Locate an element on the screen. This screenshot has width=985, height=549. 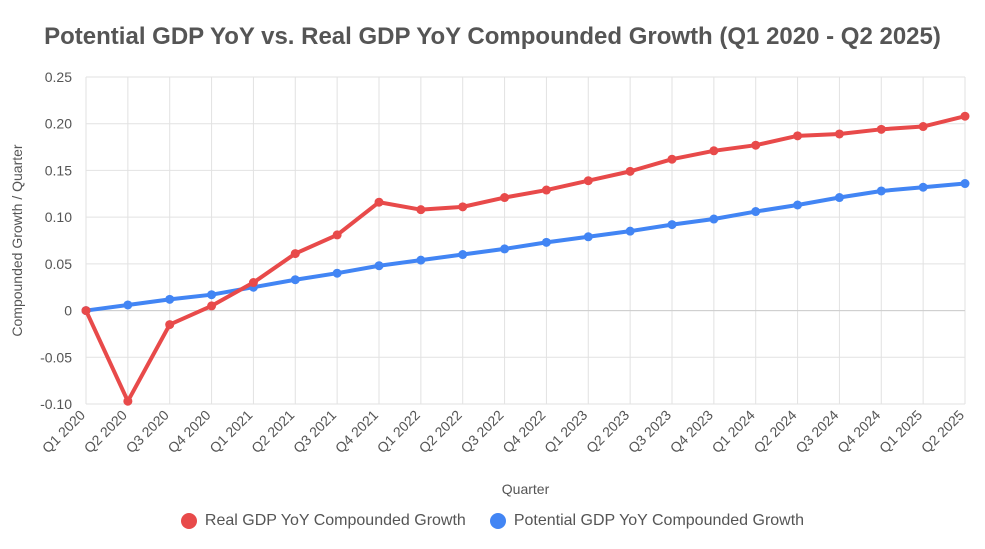
x-tick-label: Q1 2024 is located at coordinates (733, 431).